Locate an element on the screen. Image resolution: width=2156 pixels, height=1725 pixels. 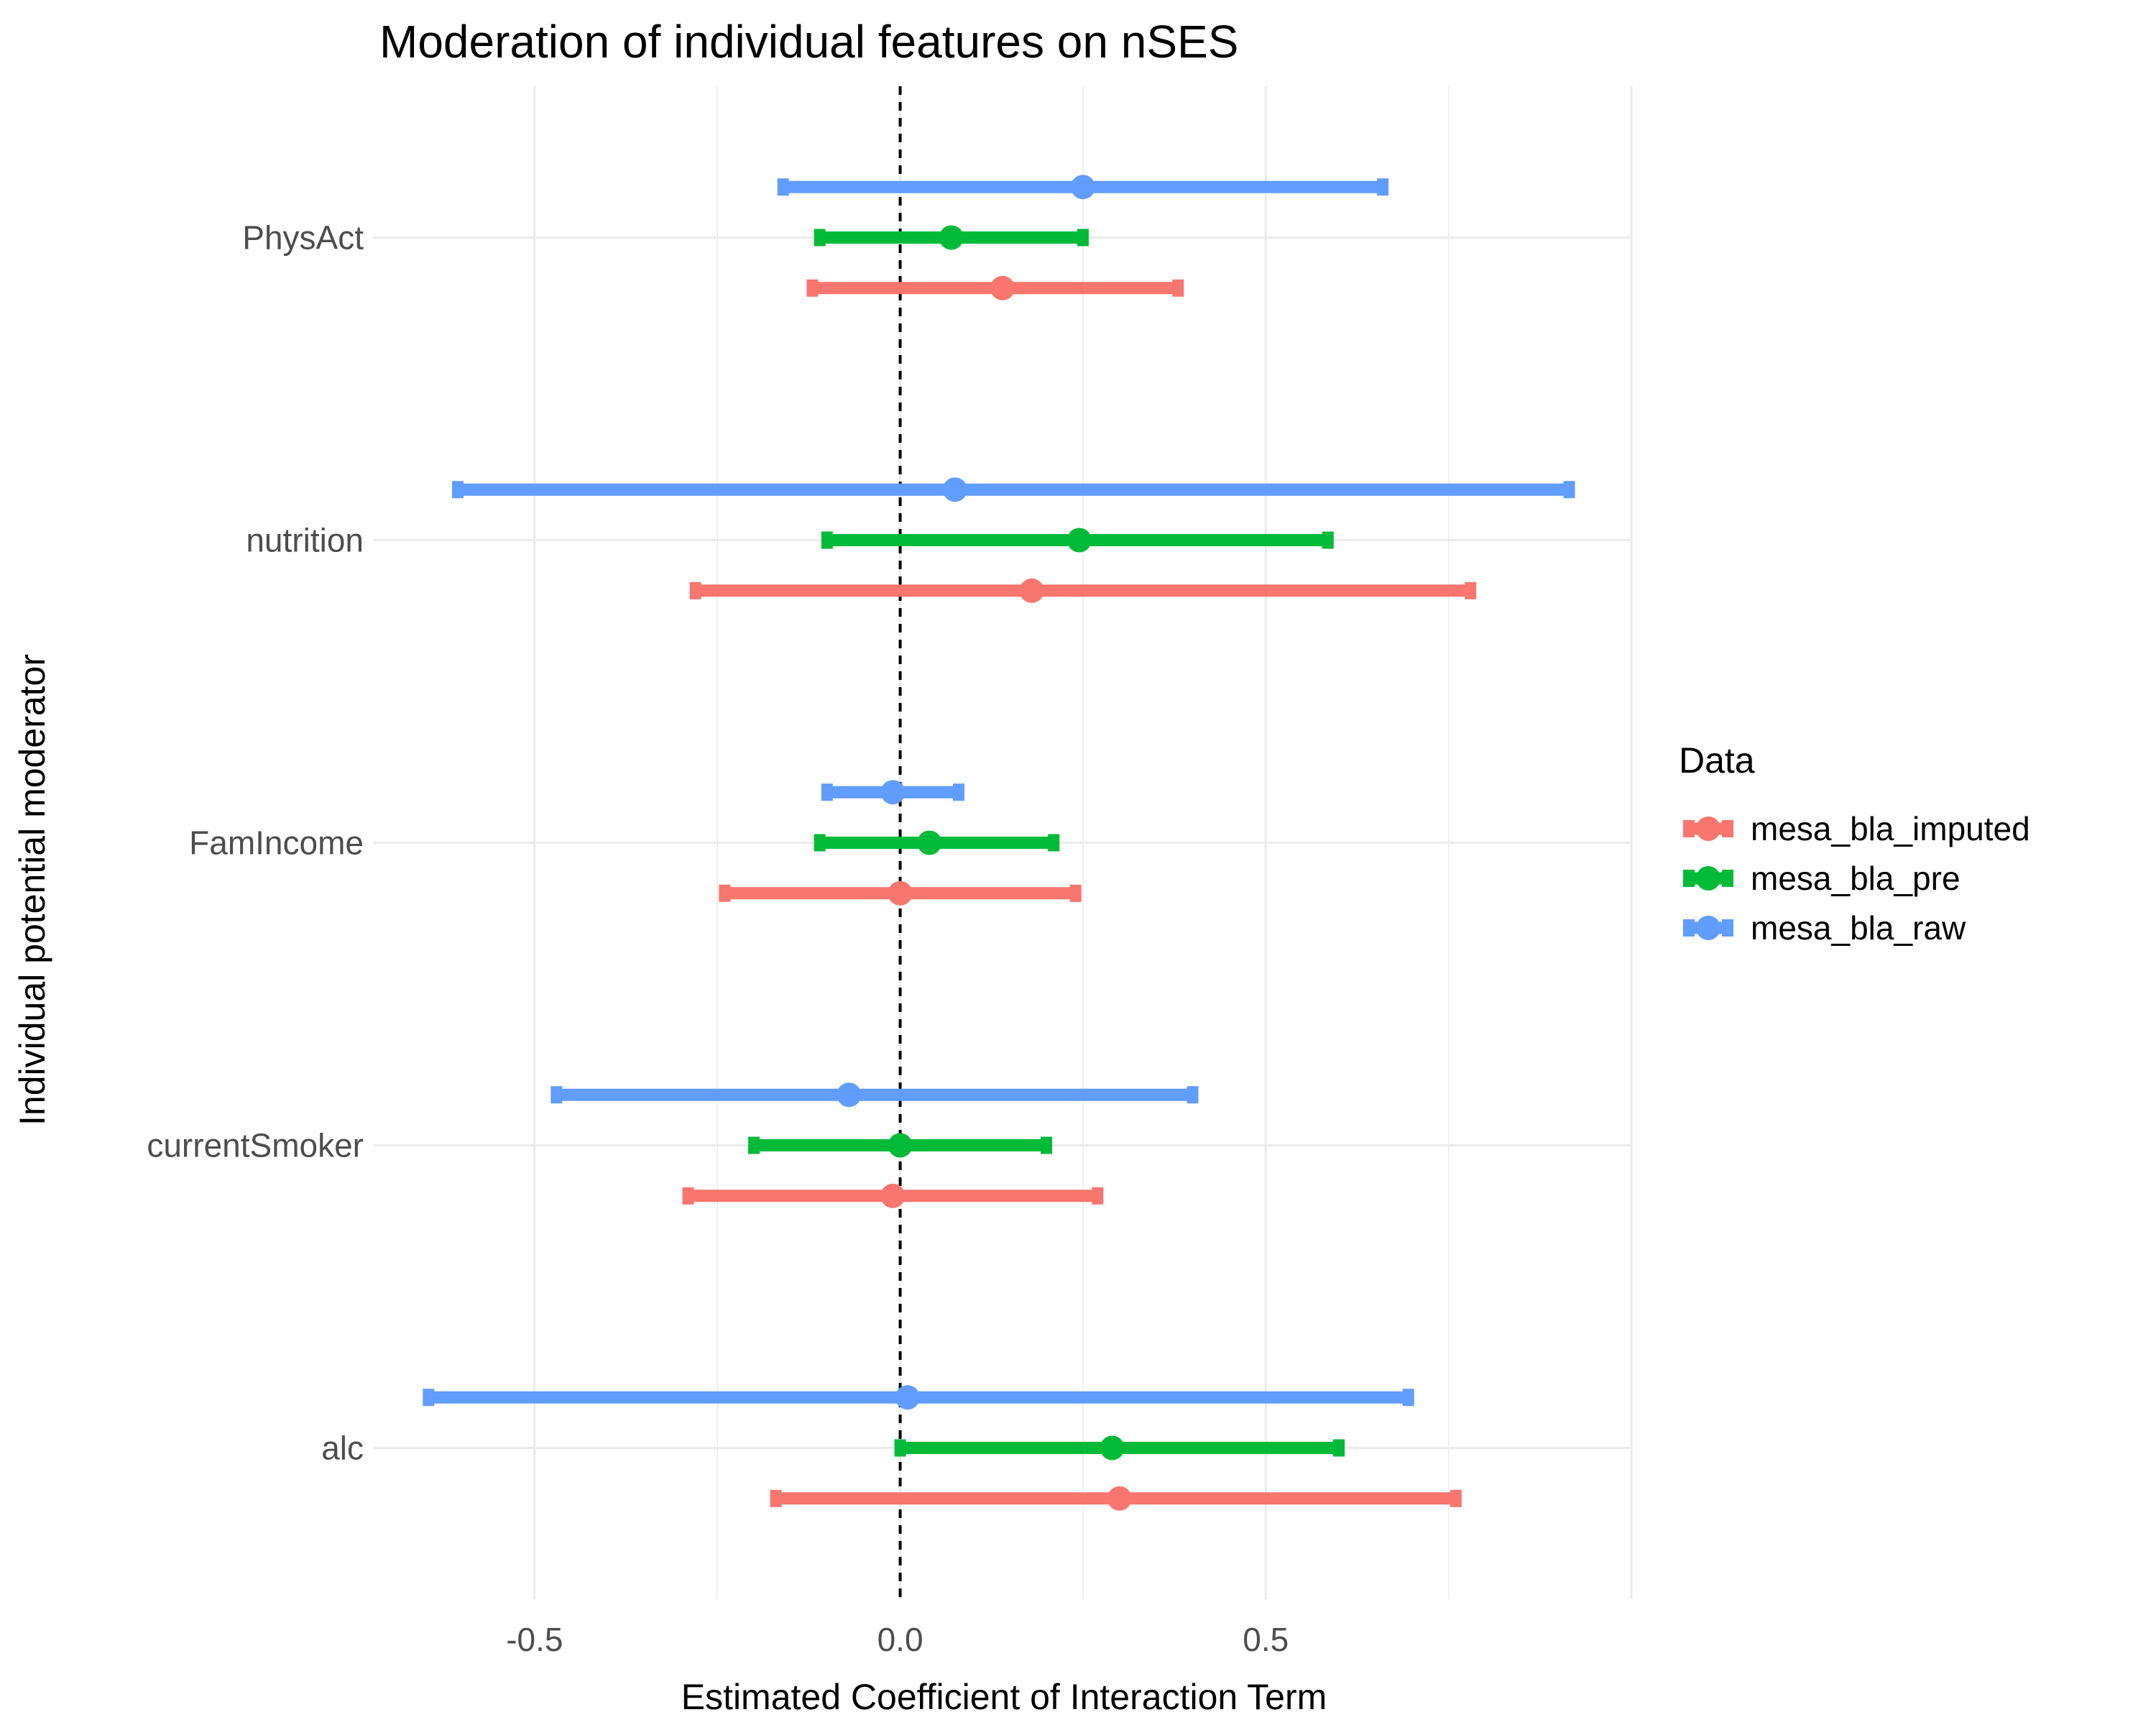
y-tick-label: FamIncome is located at coordinates (276, 843).